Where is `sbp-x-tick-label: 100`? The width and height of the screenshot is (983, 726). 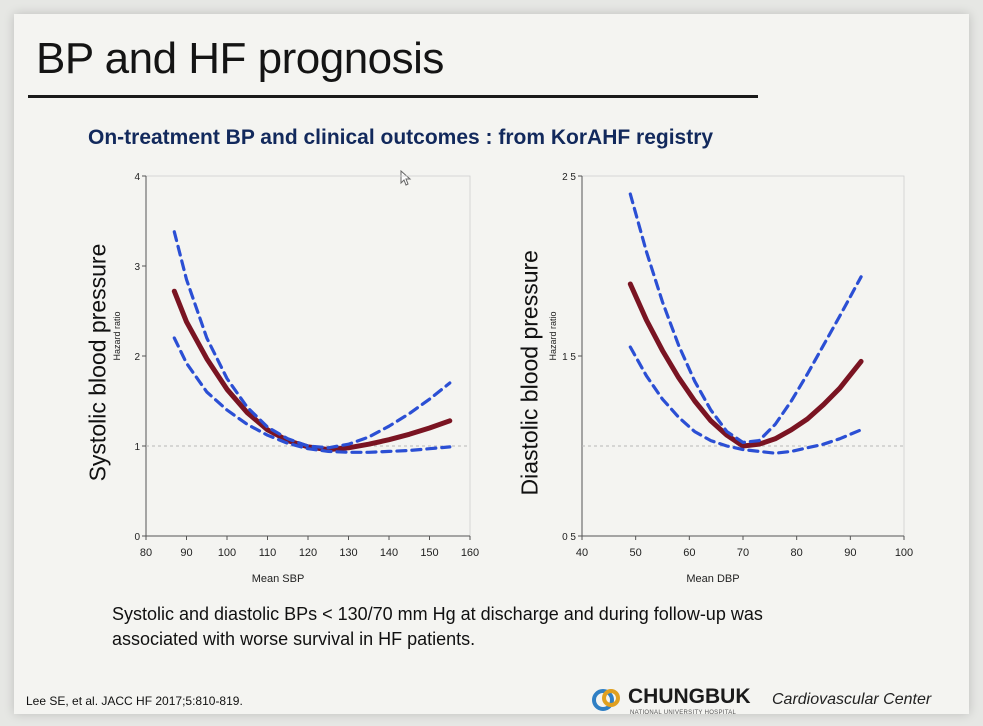
sbp-x-tick-label: 100 is located at coordinates (227, 553).